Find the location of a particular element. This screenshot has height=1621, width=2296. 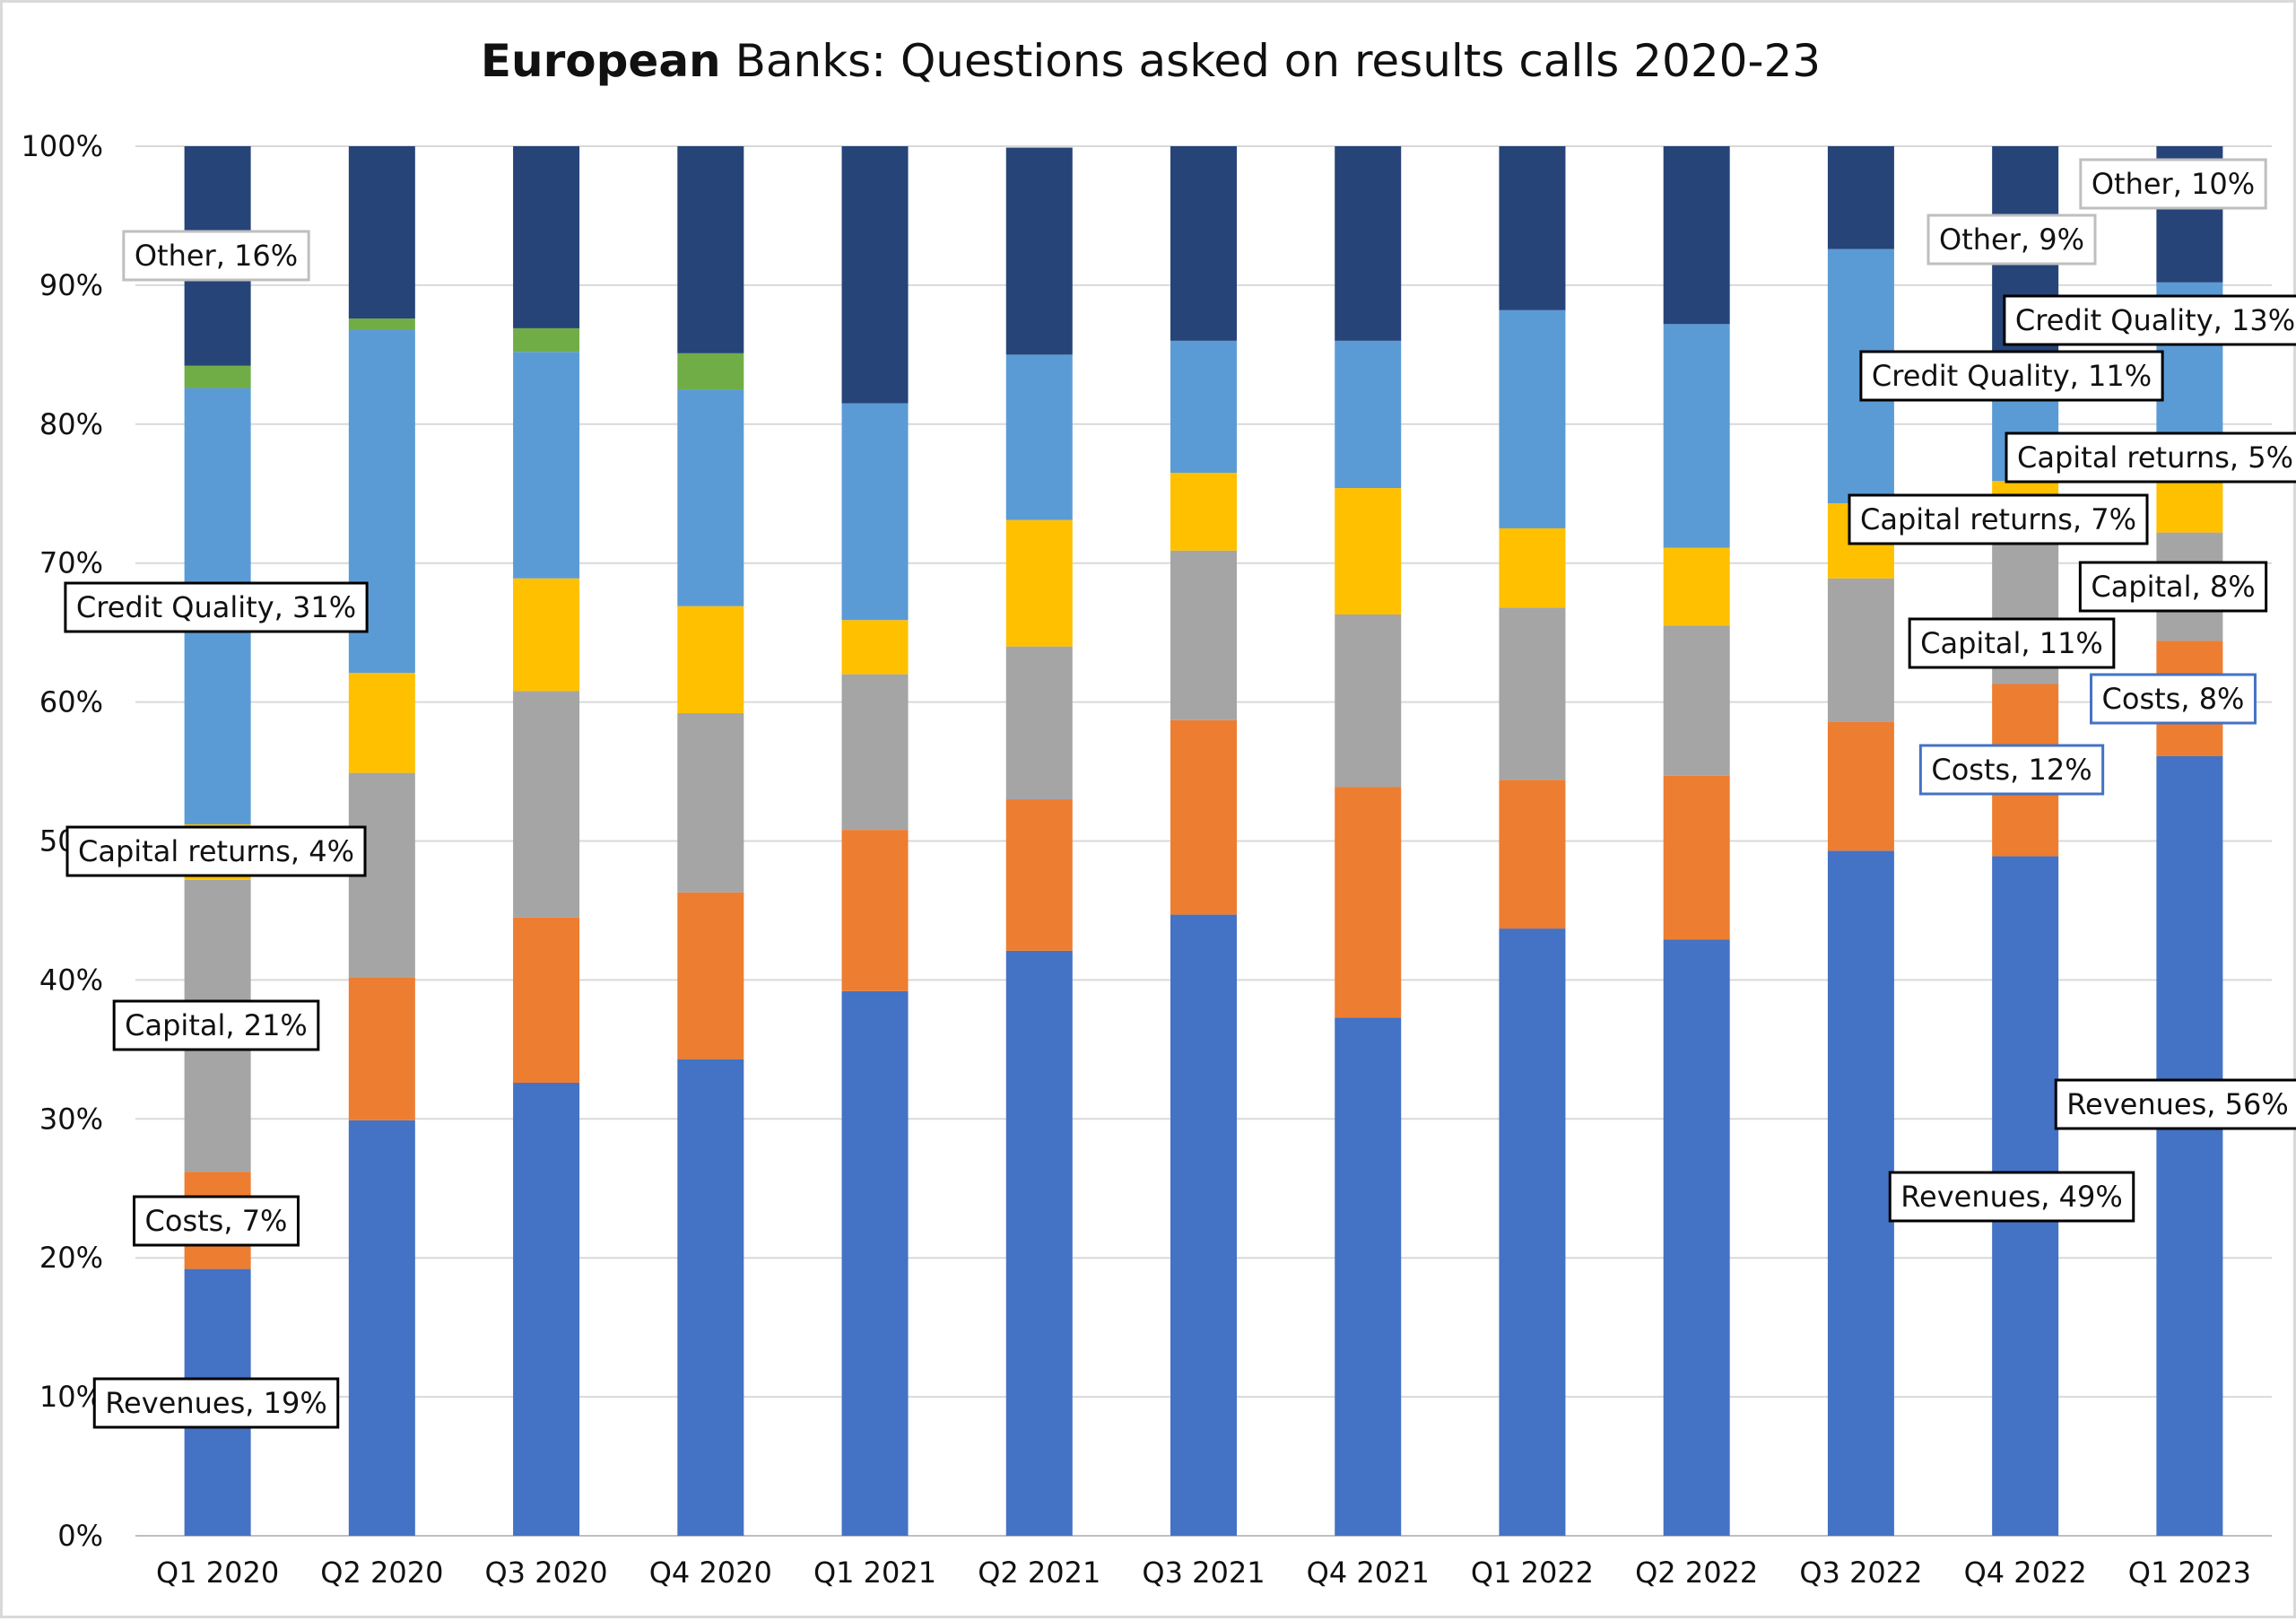

data-label-text: Revenues, 49% is located at coordinates (2011, 1197).